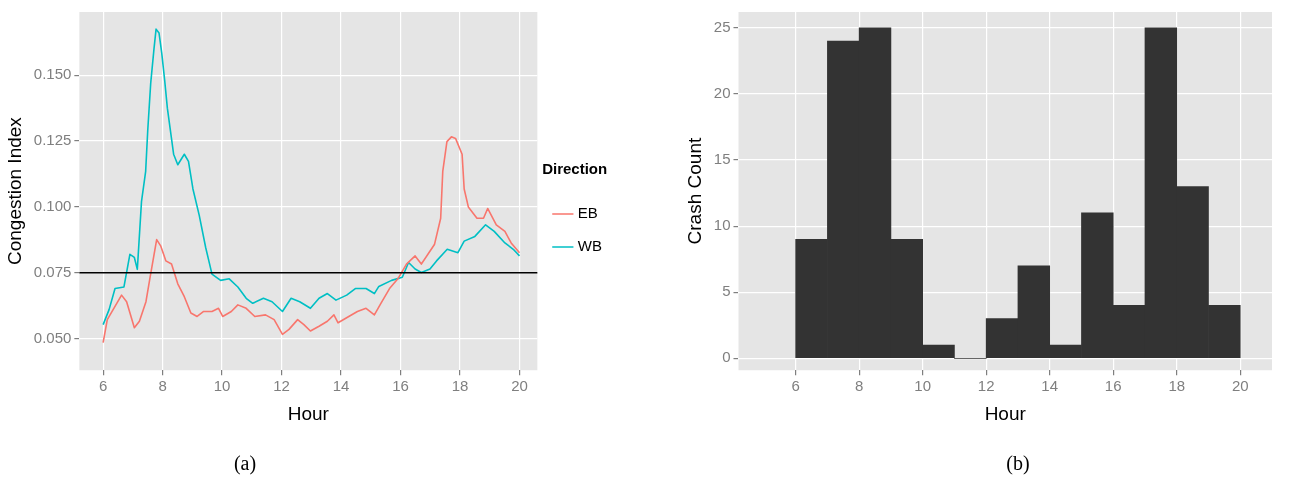 This screenshot has width=1291, height=485. Describe the element at coordinates (722, 26) in the screenshot. I see `y-tick-label: 25` at that location.